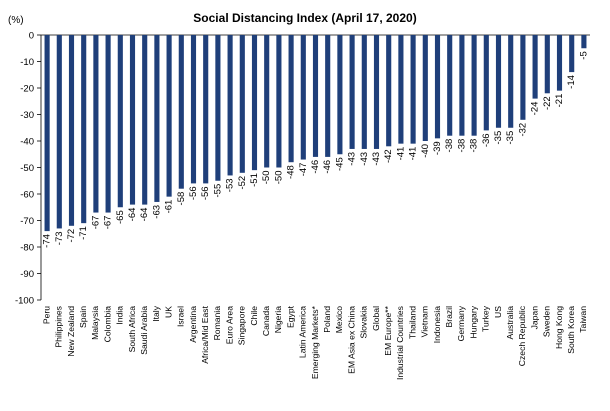 The width and height of the screenshot is (610, 411). What do you see at coordinates (571, 82) in the screenshot?
I see `value-label: -14` at bounding box center [571, 82].